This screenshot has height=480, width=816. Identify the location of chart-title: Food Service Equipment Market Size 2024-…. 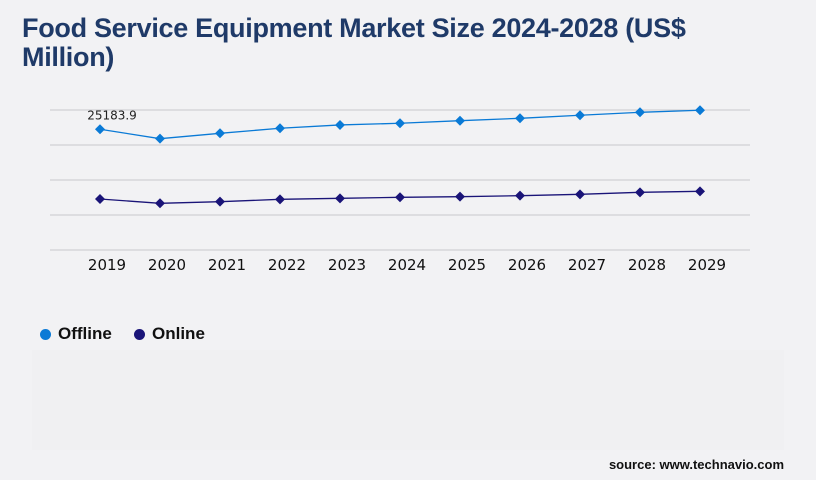
(354, 42).